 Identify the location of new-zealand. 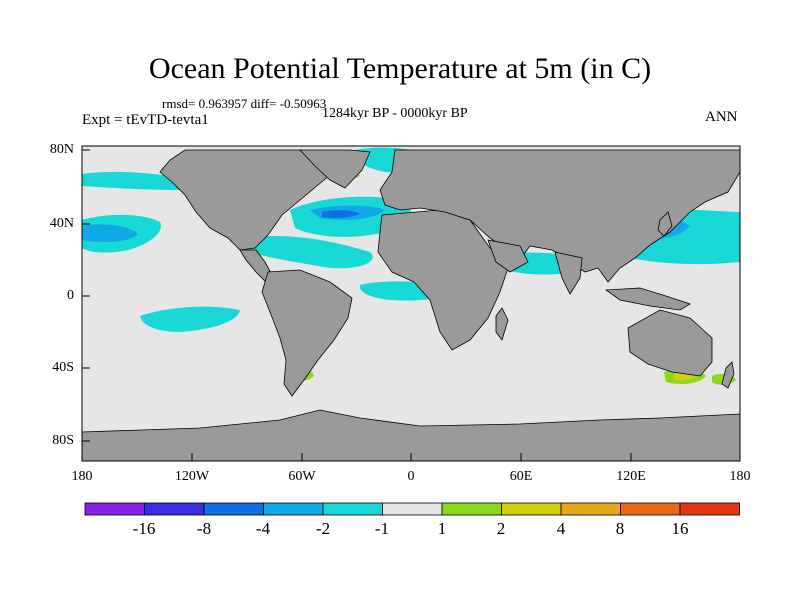
(728, 375).